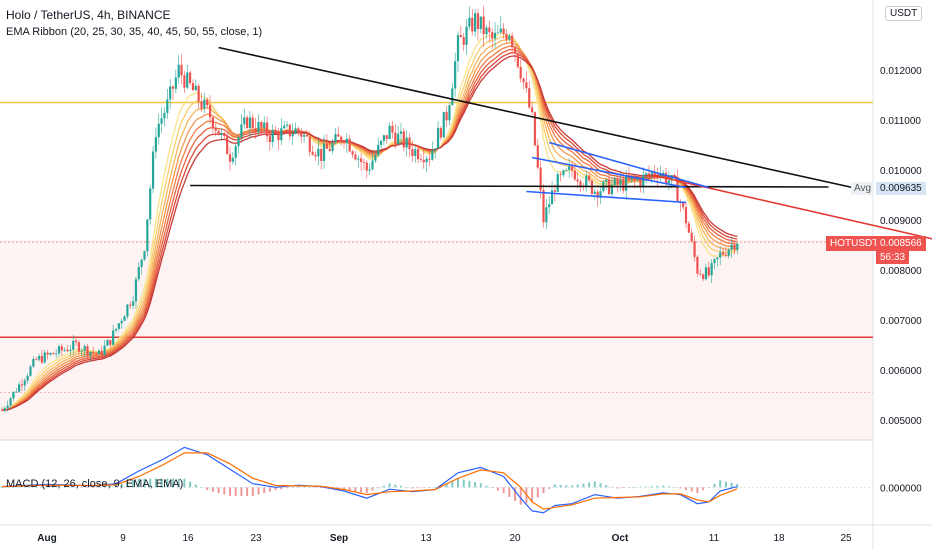  I want to click on signal-line, so click(369, 481).